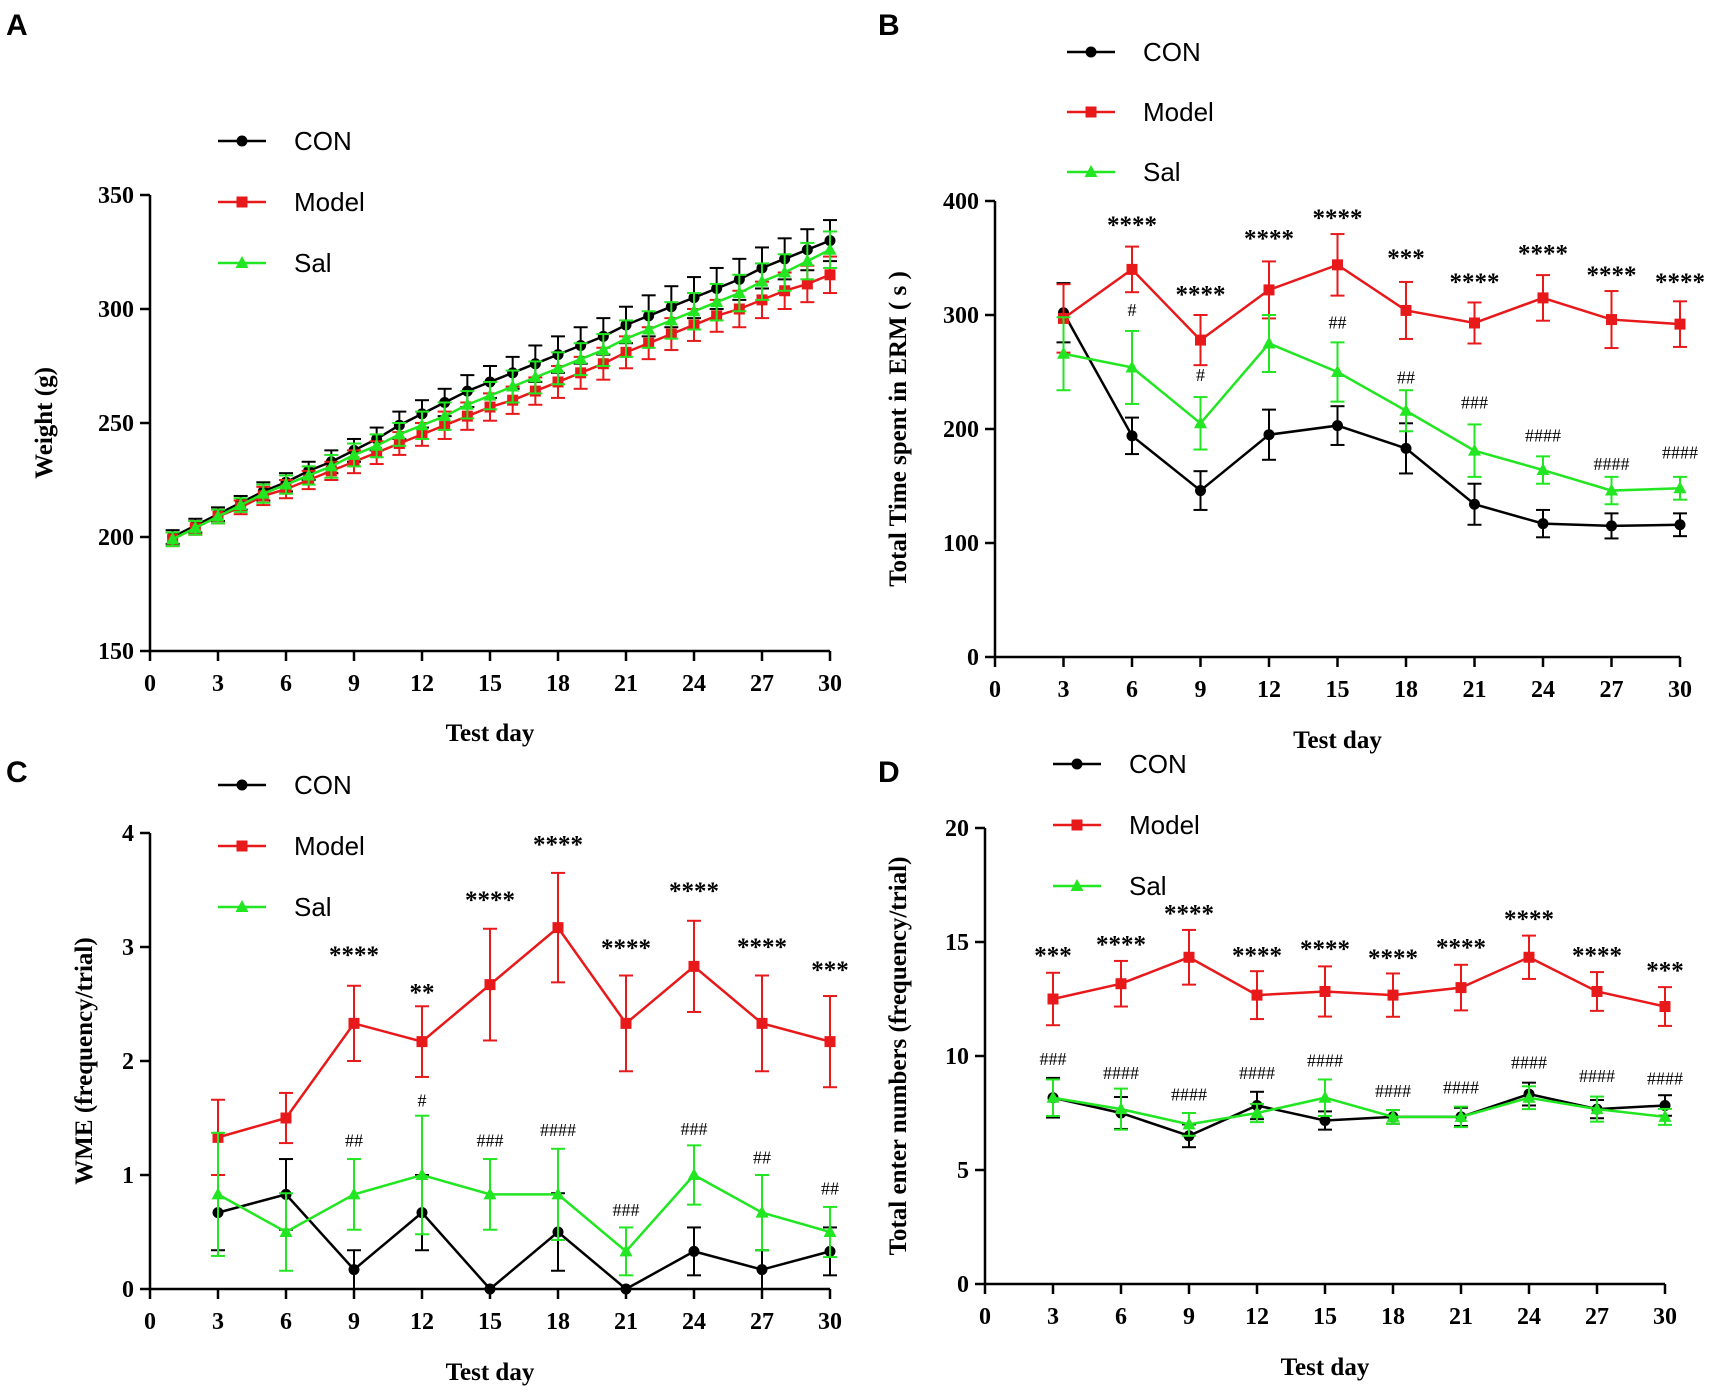  Describe the element at coordinates (889, 772) in the screenshot. I see `panel-letter: D` at that location.